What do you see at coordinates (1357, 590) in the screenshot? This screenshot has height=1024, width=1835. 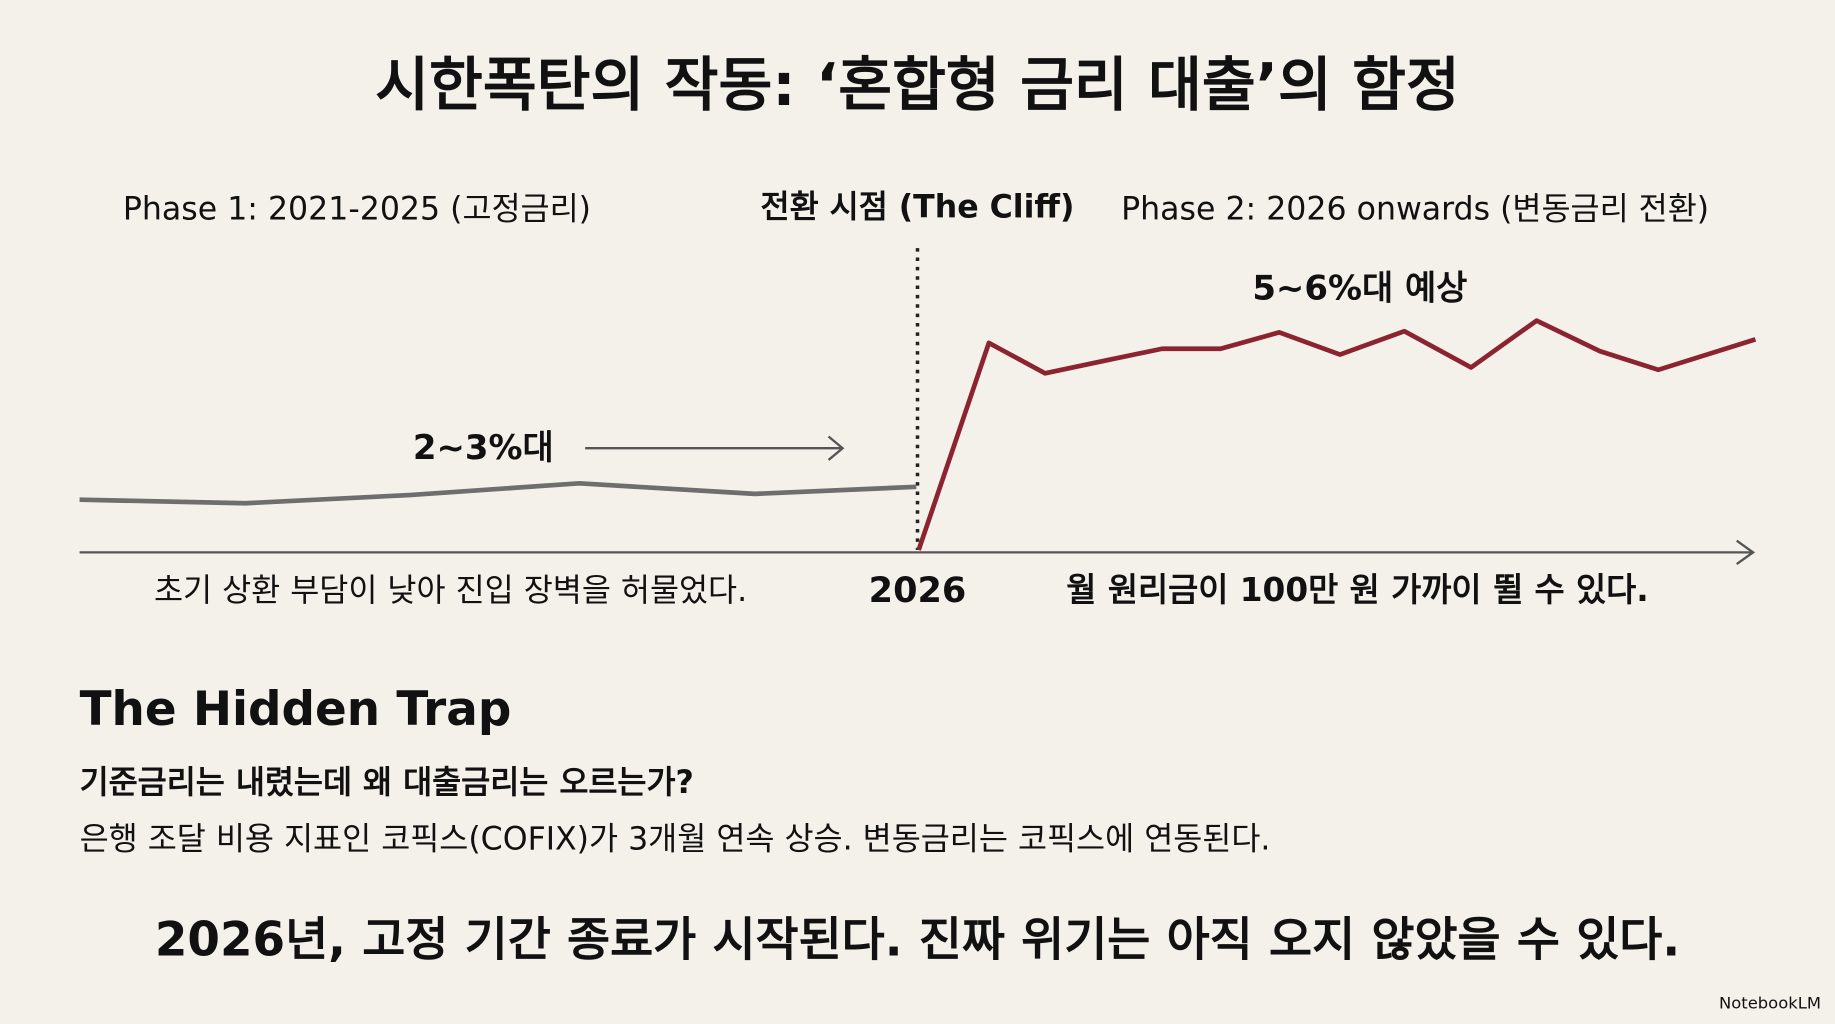 I see `right-caption: 월 원리금이 100만 원 가까이 뛸 수 있다.` at bounding box center [1357, 590].